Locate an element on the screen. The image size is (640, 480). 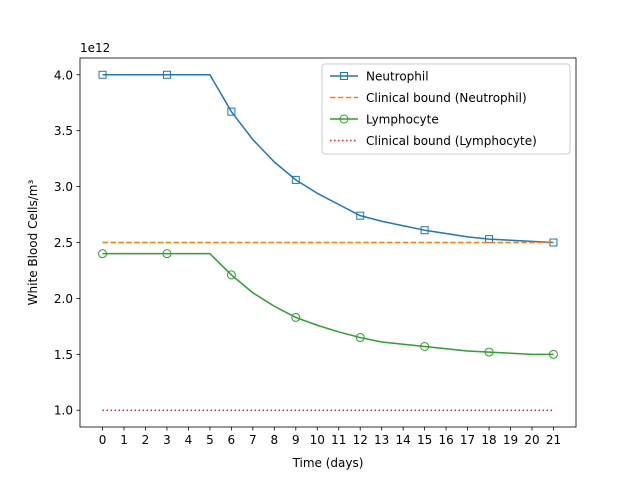
legend-label: Neutrophil is located at coordinates (397, 77).